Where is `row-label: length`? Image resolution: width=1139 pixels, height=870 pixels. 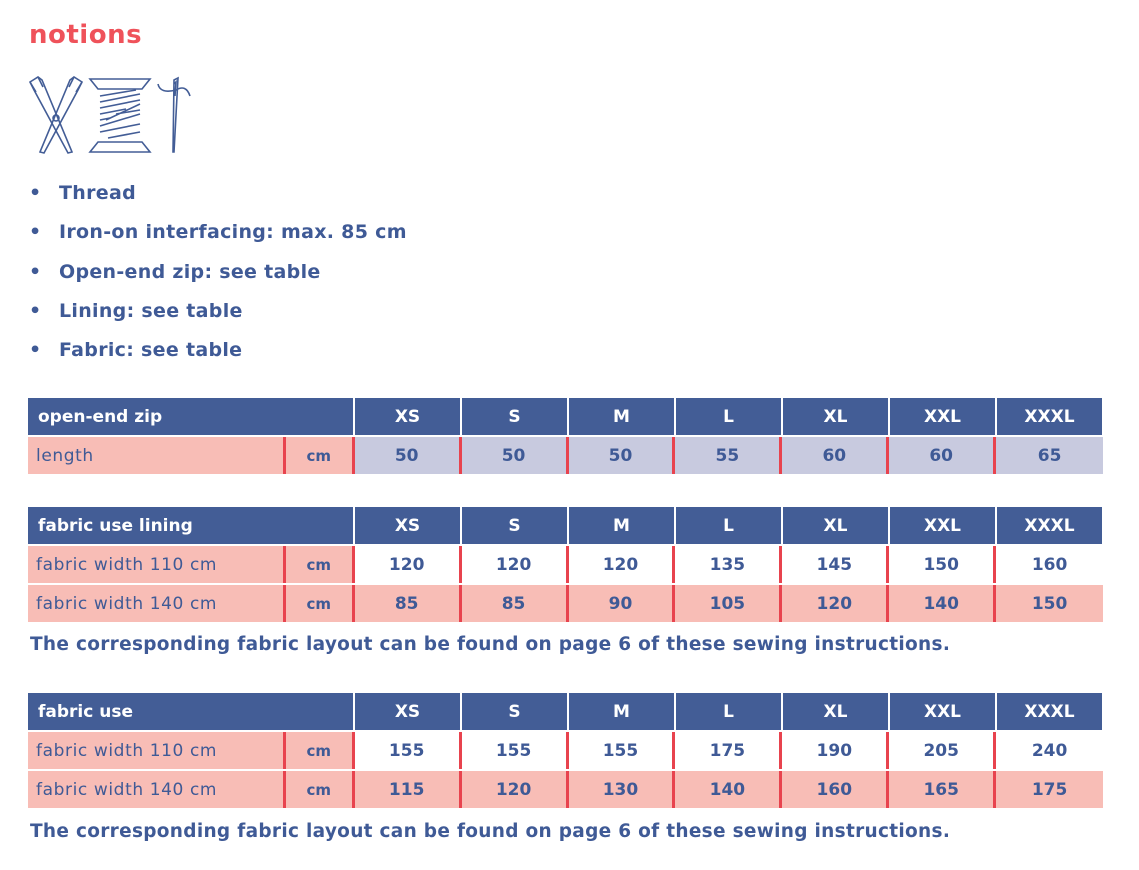 row-label: length is located at coordinates (157, 455).